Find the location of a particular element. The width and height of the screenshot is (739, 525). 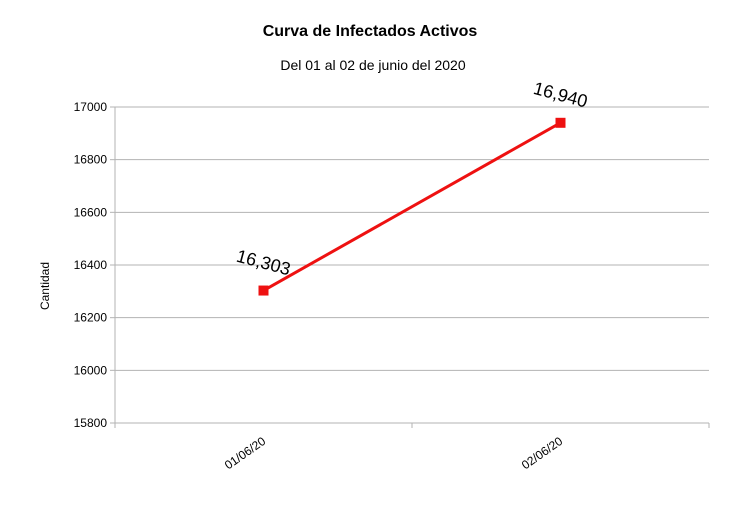

y-tick-label: 15800 is located at coordinates (91, 423).